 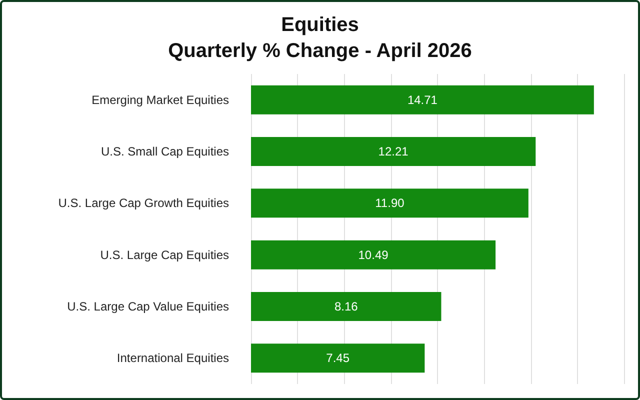 I want to click on y-tick-label: U.S. Large Cap Equities, so click(x=164, y=255).